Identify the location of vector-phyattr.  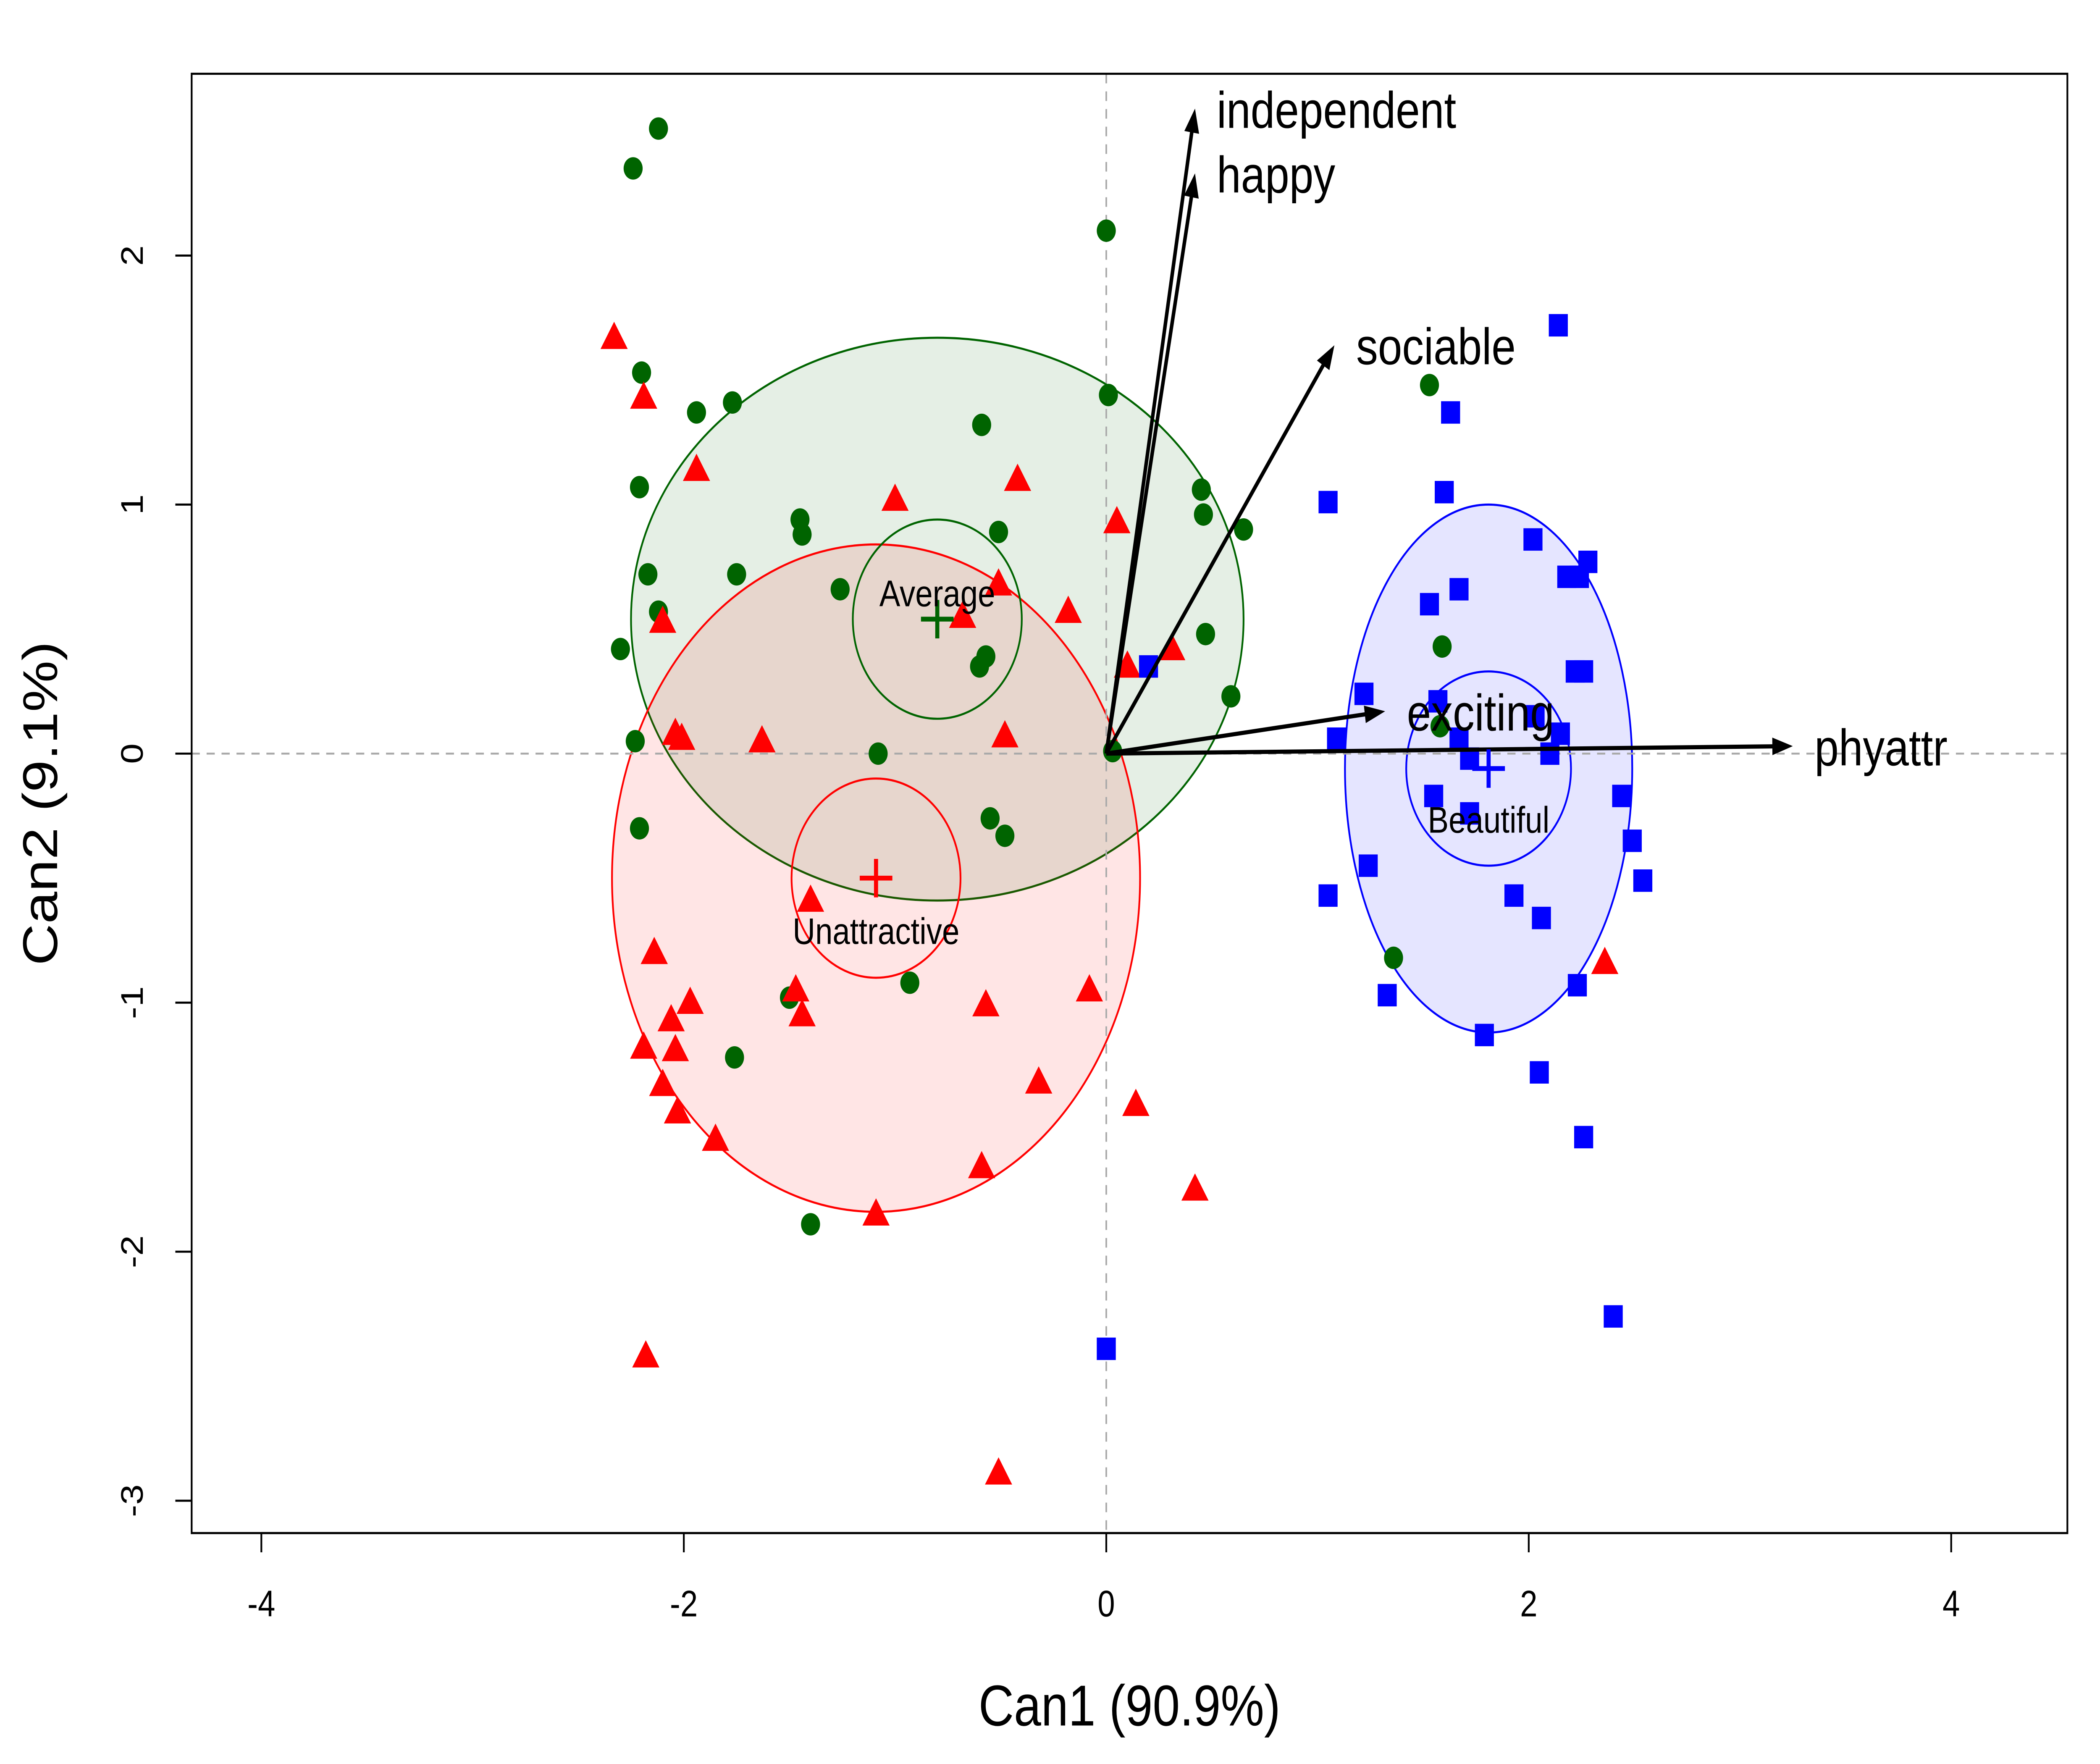
(1444, 750).